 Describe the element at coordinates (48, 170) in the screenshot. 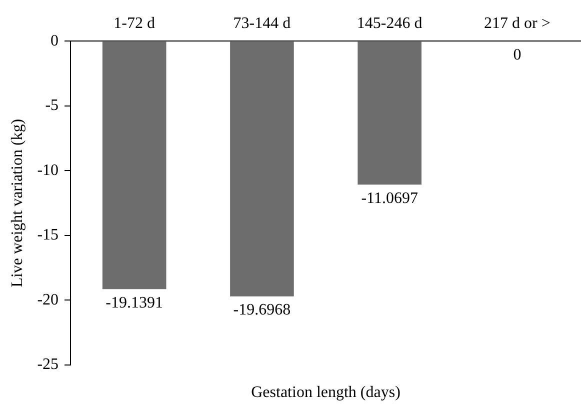

I see `y-tick-label: -10` at that location.